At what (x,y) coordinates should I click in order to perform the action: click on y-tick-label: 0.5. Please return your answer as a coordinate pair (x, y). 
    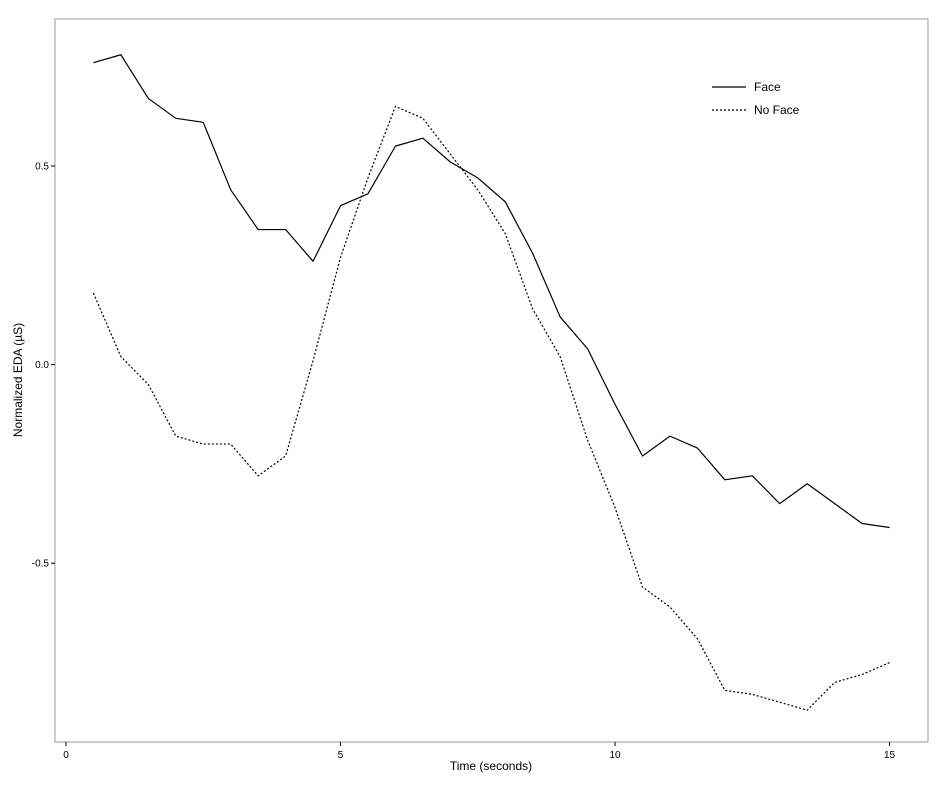
    Looking at the image, I should click on (42, 166).